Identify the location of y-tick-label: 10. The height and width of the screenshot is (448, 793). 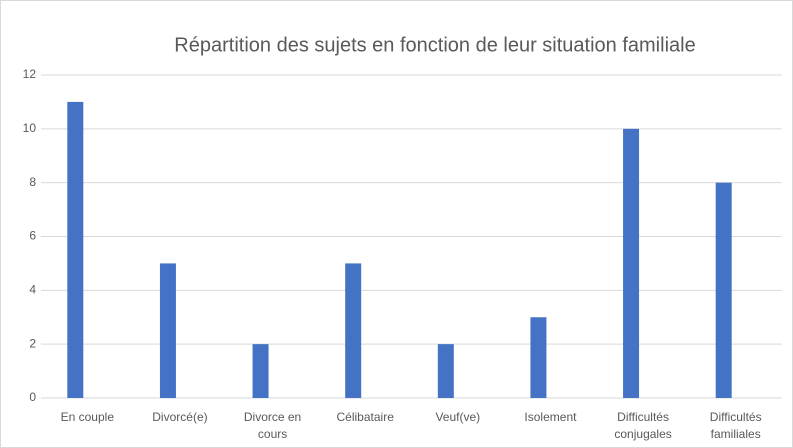
(30, 128).